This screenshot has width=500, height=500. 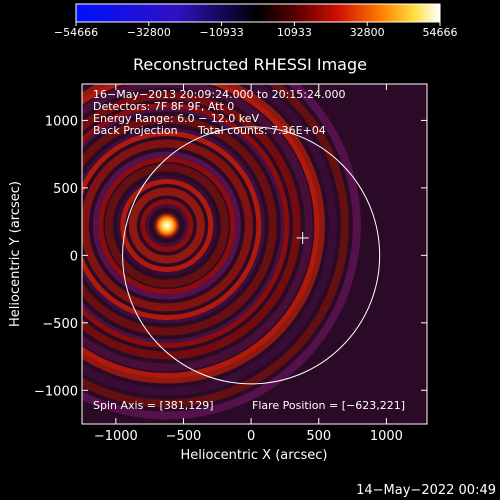 I want to click on spin-axis-marker, so click(x=302, y=237).